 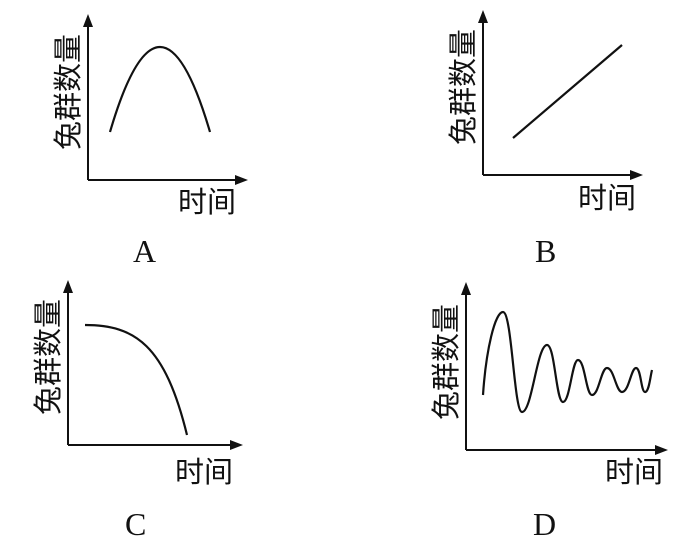 I want to click on panel-label: A, so click(x=144, y=251).